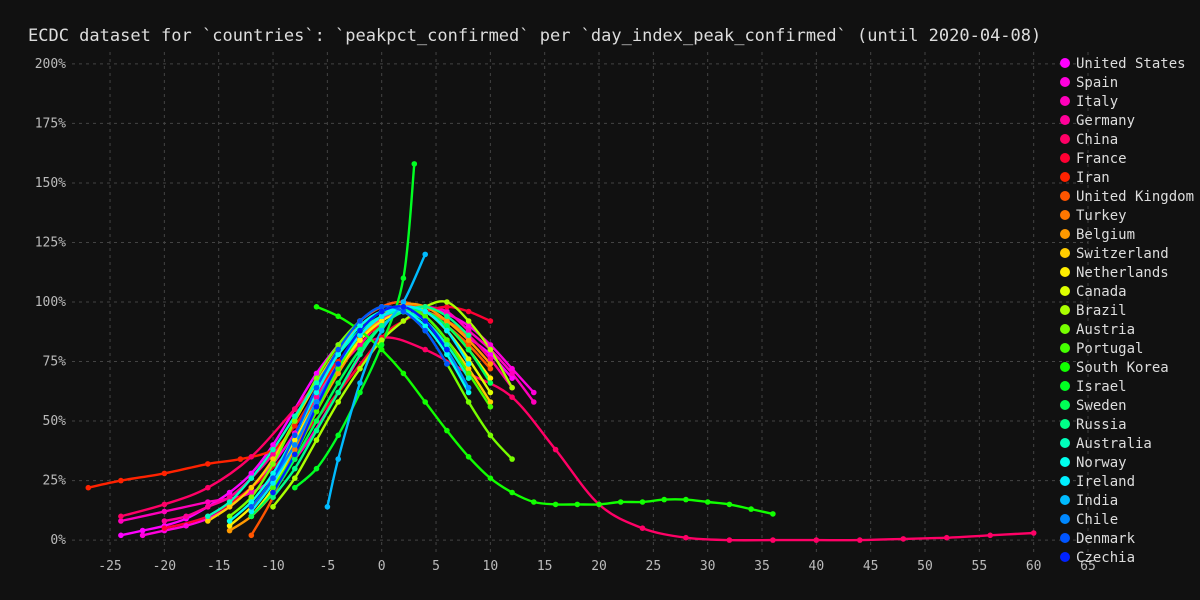 The width and height of the screenshot is (1200, 600). Describe the element at coordinates (349, 406) in the screenshot. I see `series-line` at that location.